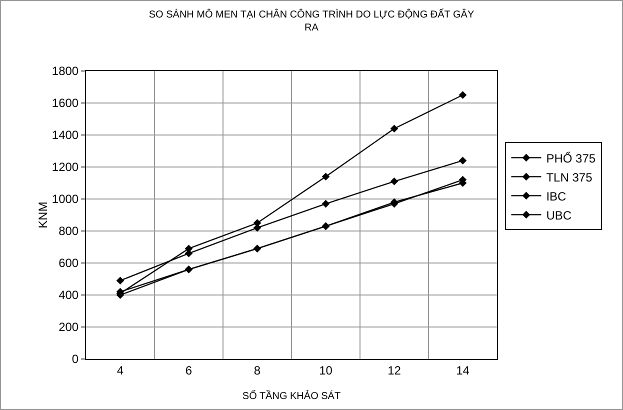 This screenshot has width=623, height=410. I want to click on y-tick-label: 1800, so click(65, 71).